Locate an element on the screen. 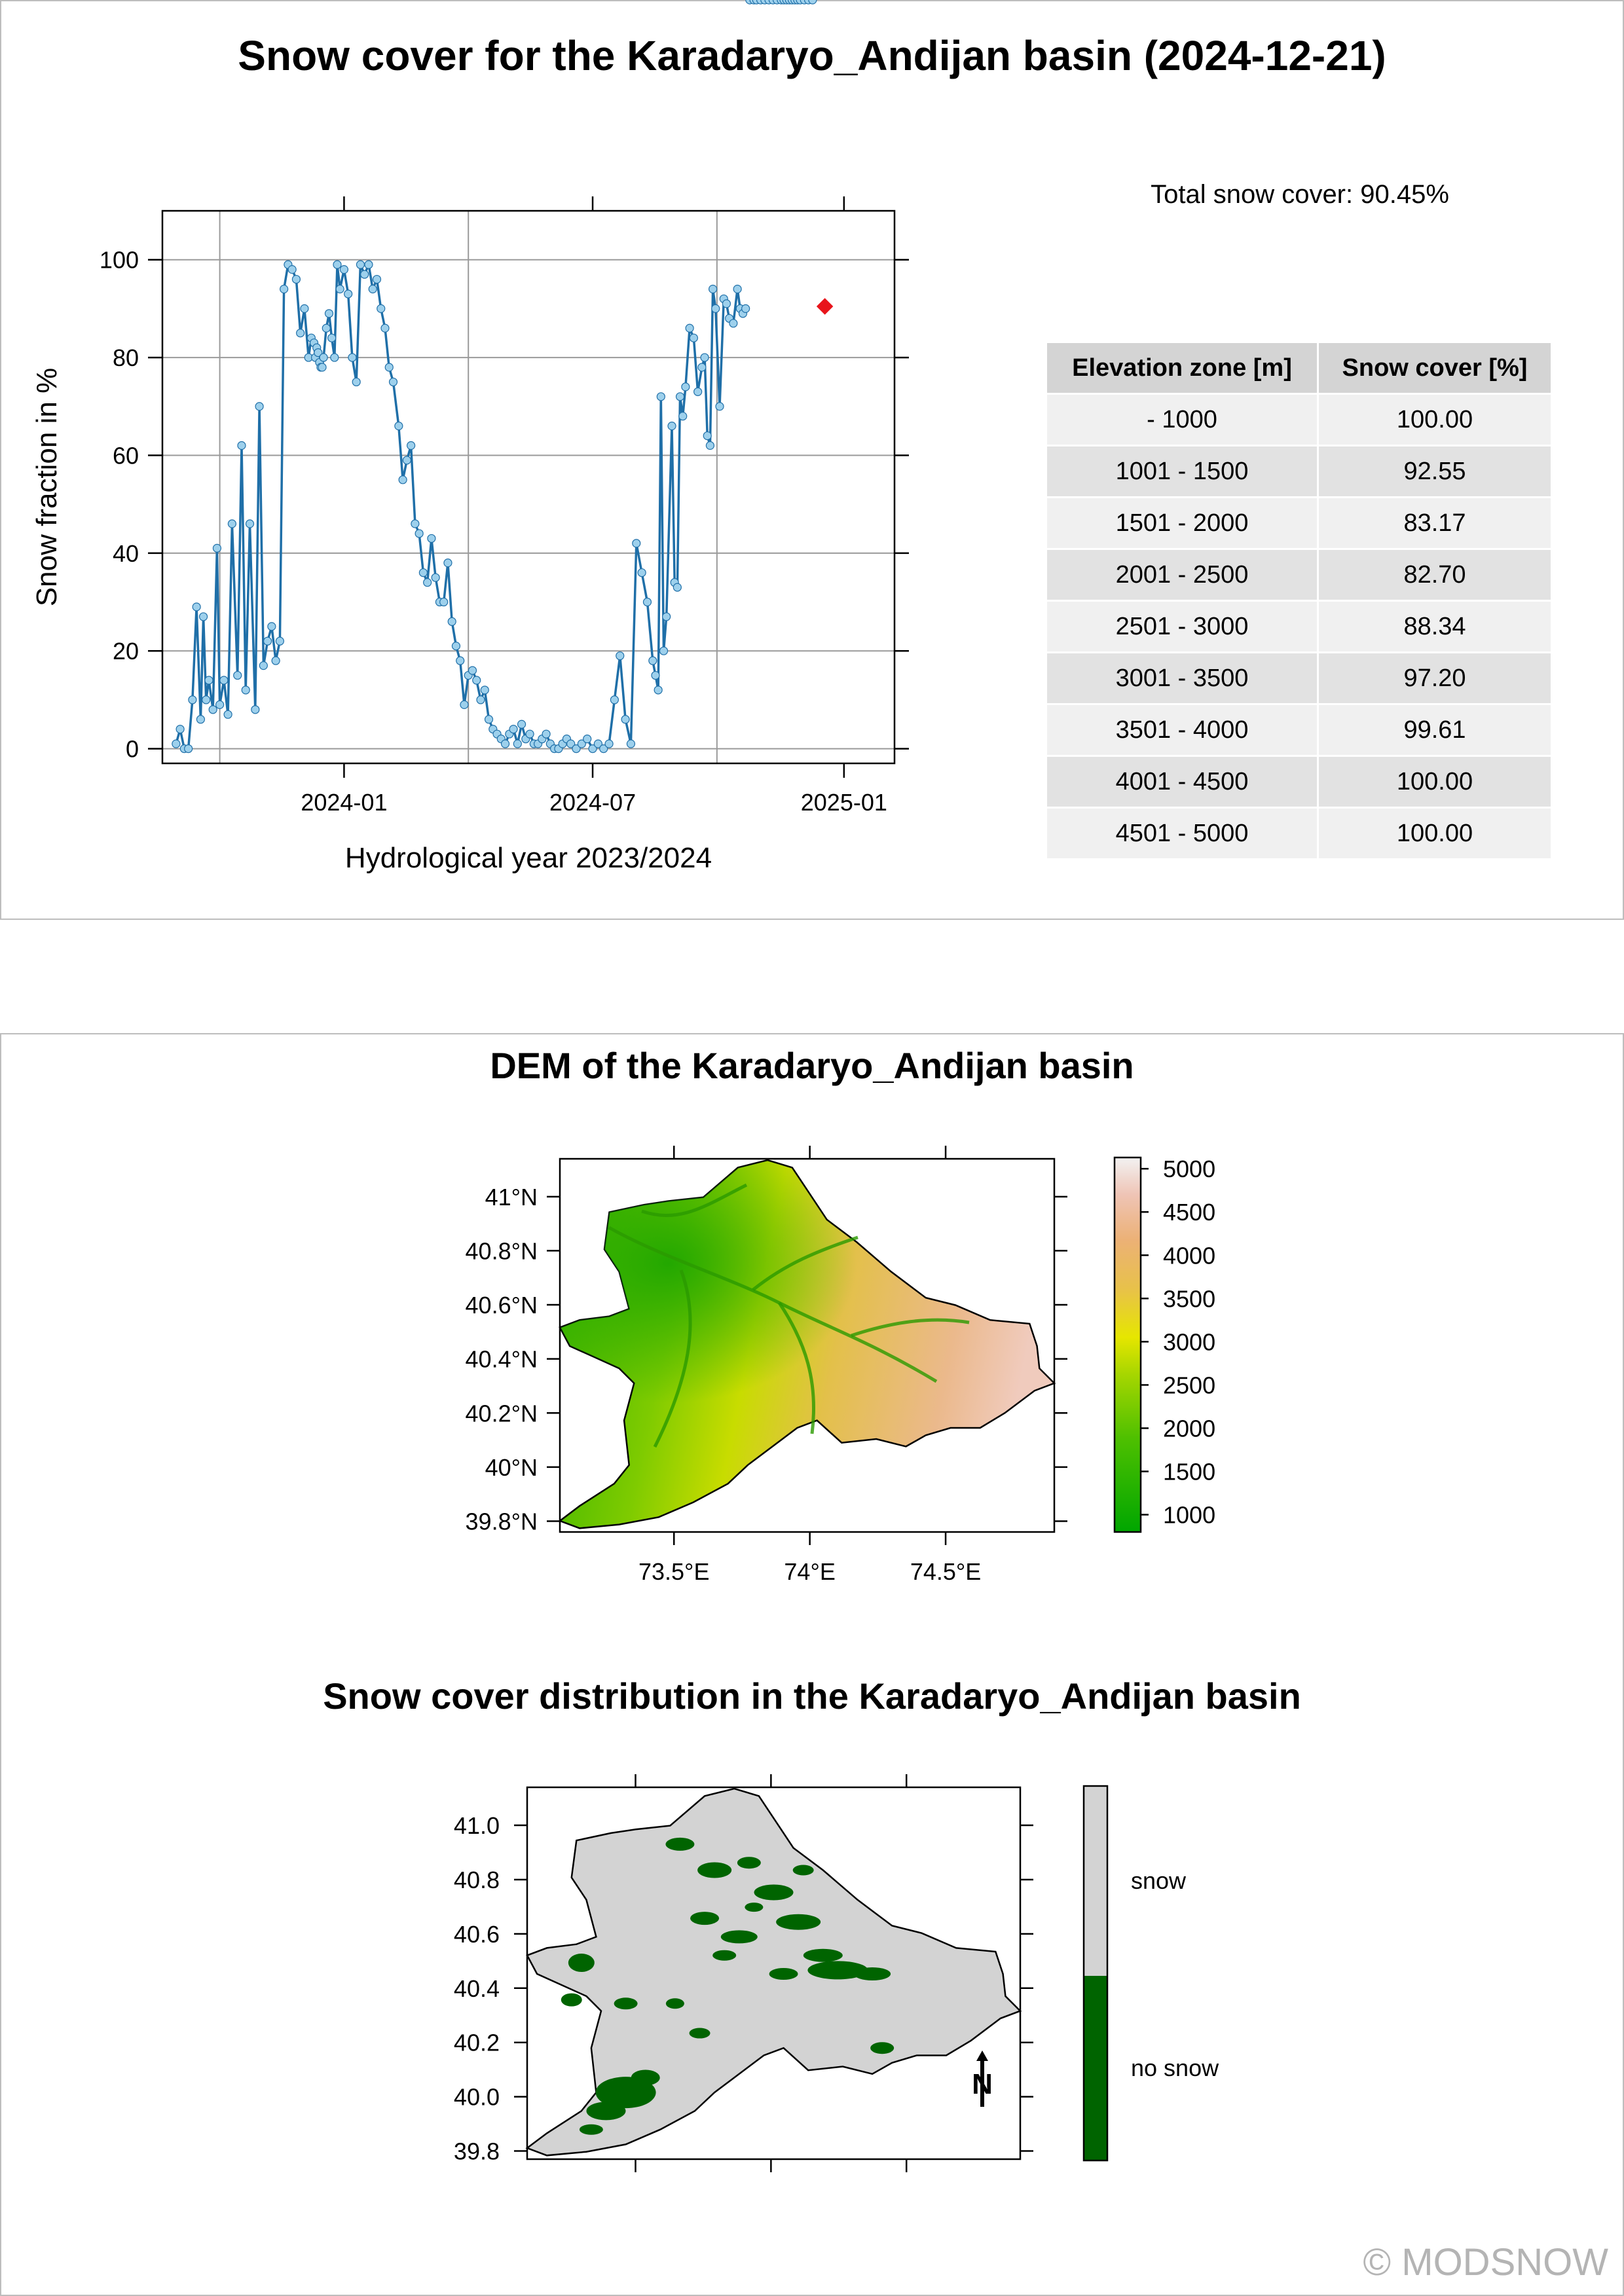  value-cell: 99.61 is located at coordinates (1435, 730).